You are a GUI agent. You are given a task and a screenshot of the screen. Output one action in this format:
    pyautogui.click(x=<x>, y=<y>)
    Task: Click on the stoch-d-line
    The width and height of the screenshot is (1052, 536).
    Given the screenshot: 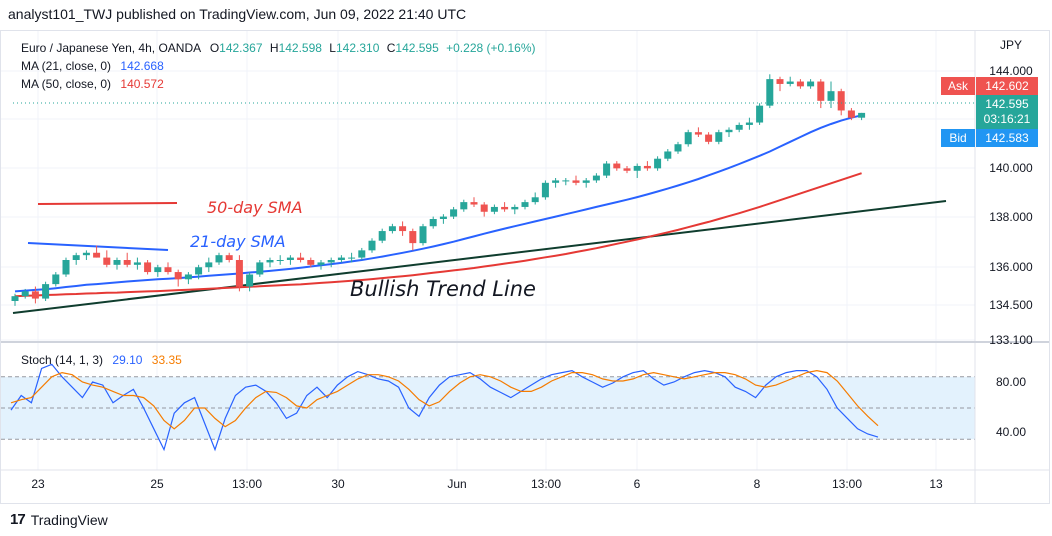 What is the action you would take?
    pyautogui.click(x=444, y=399)
    